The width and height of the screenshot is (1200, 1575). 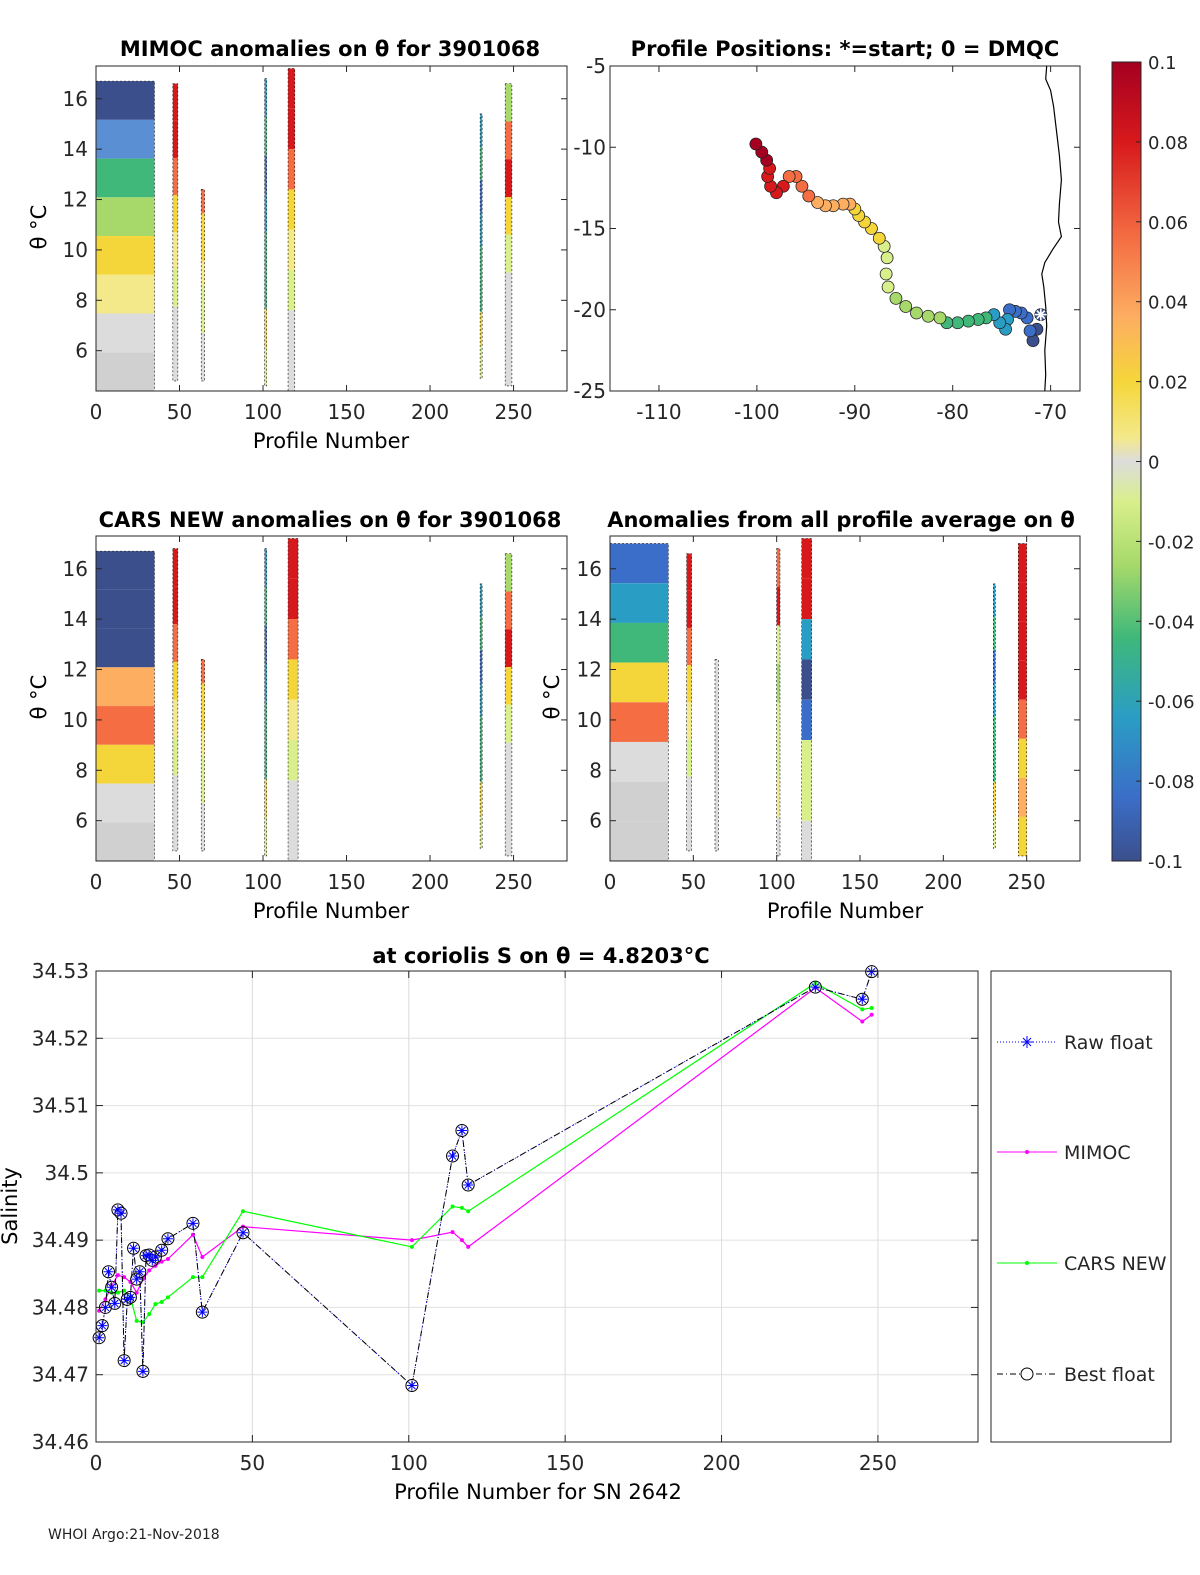 I want to click on colorbar-tick-label: 0.06, so click(x=1168, y=223).